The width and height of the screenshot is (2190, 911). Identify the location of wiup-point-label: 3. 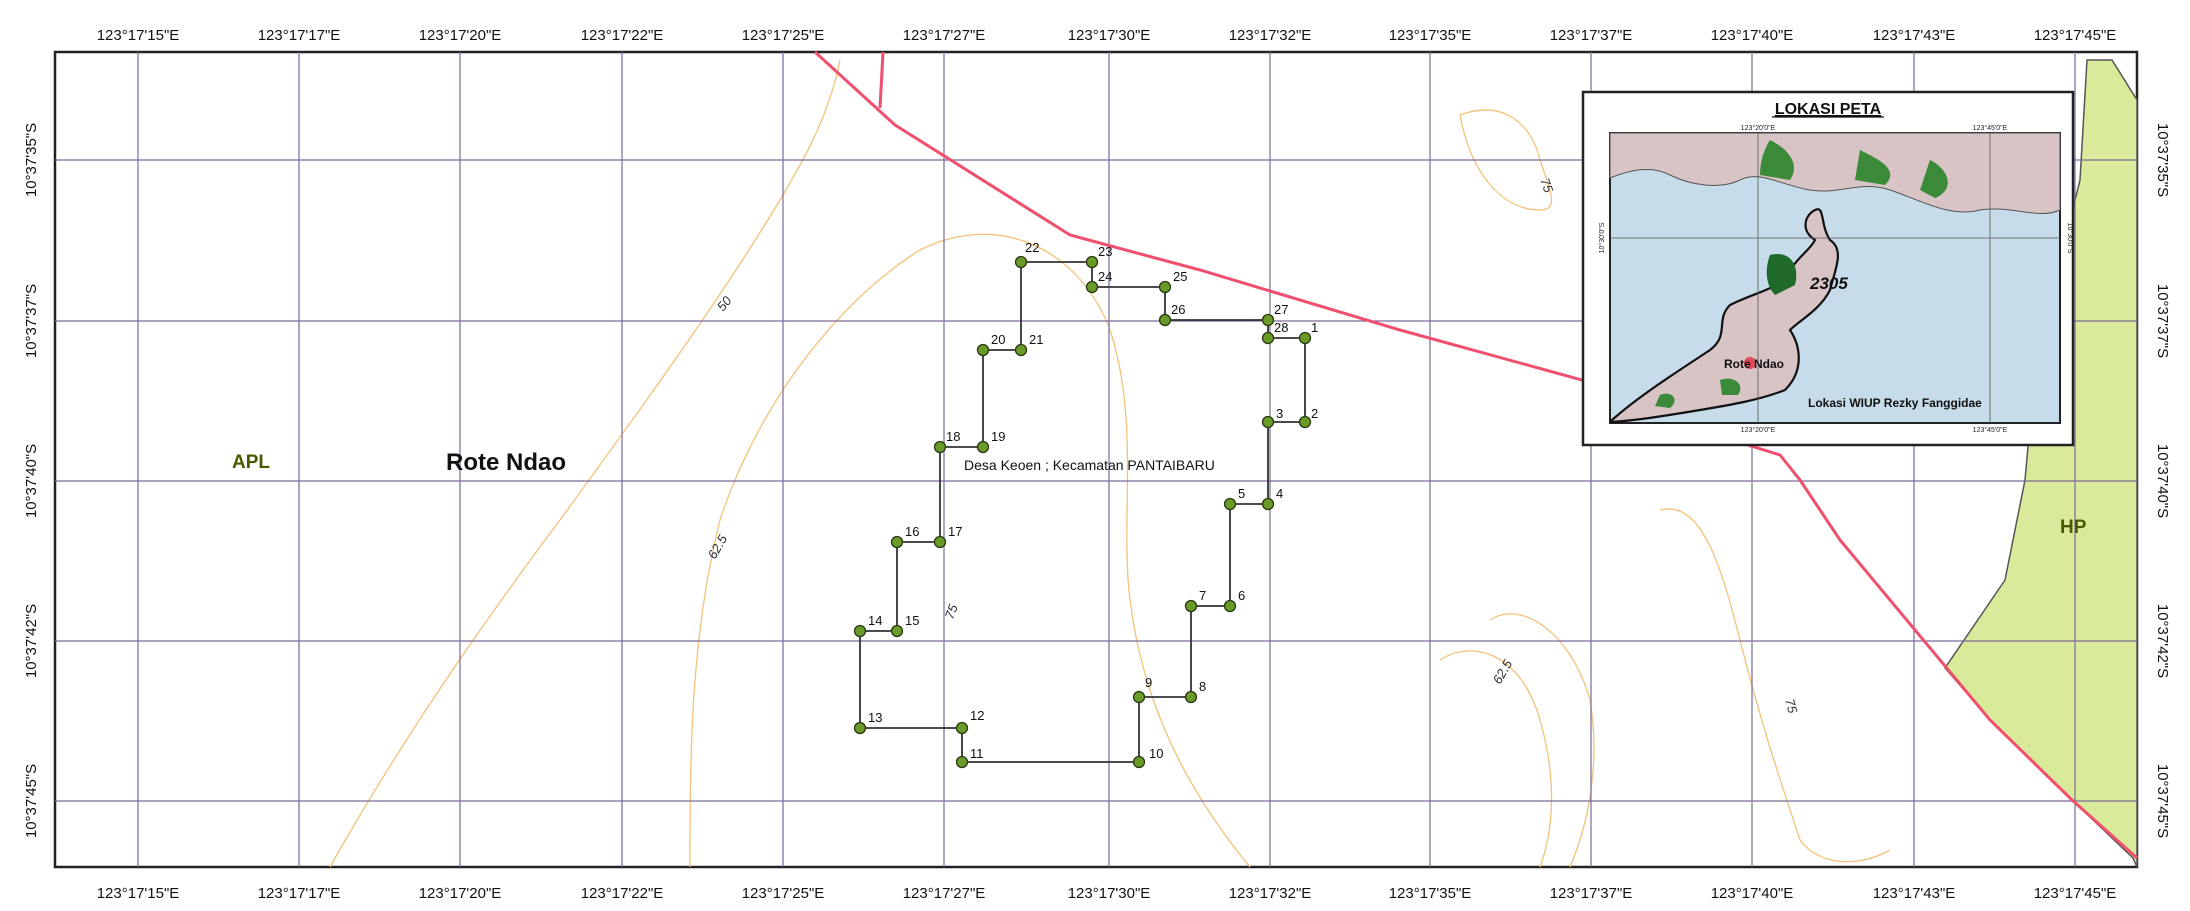
(1279, 413).